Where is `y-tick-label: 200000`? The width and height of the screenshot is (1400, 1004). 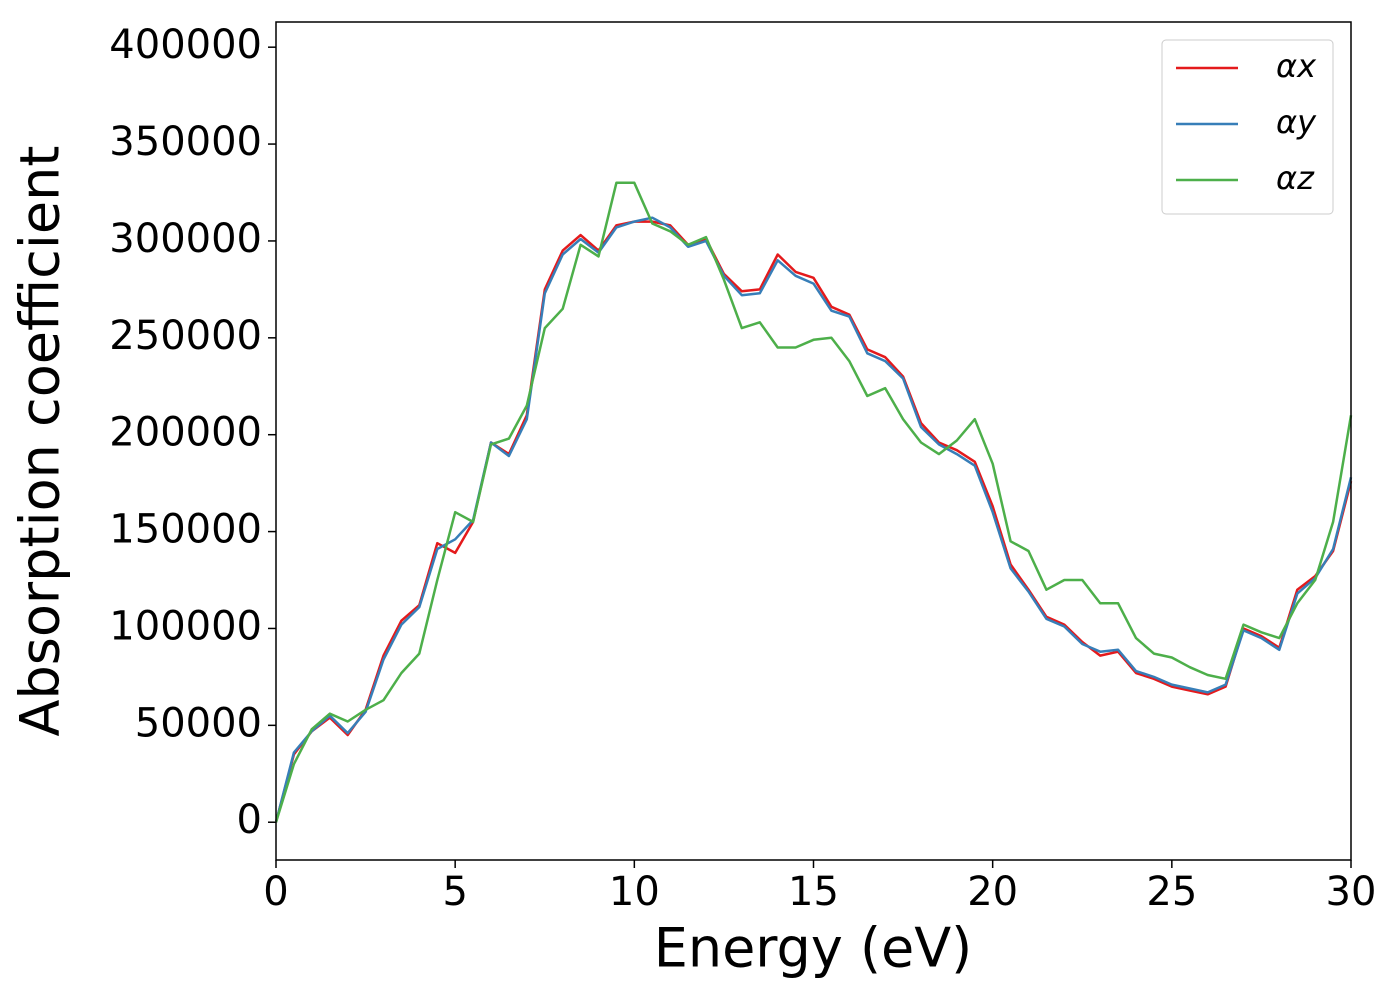 y-tick-label: 200000 is located at coordinates (185, 433).